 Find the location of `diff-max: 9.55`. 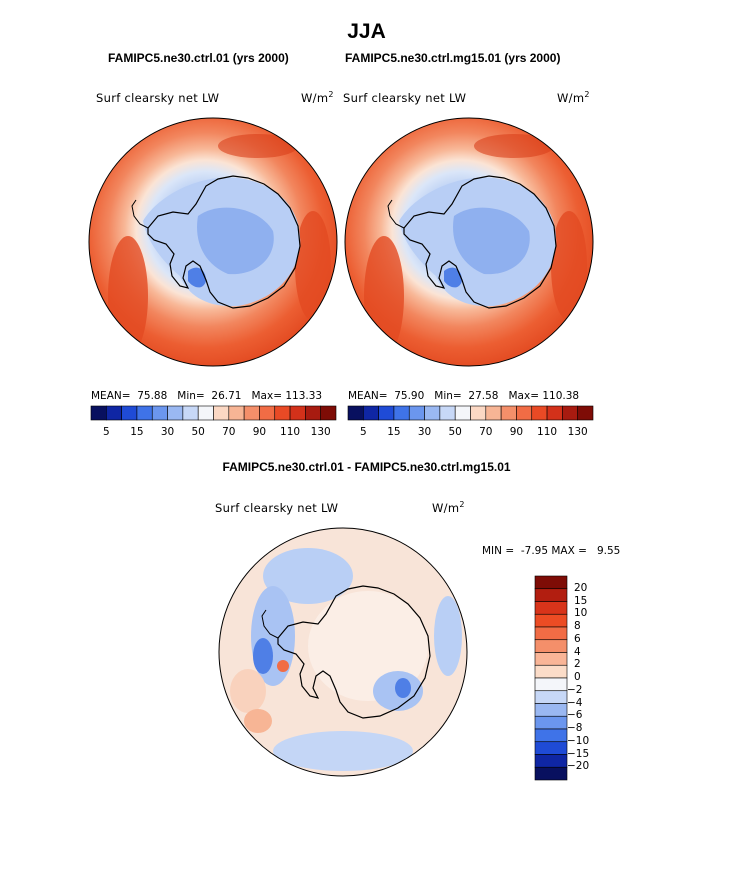

diff-max: 9.55 is located at coordinates (608, 551).